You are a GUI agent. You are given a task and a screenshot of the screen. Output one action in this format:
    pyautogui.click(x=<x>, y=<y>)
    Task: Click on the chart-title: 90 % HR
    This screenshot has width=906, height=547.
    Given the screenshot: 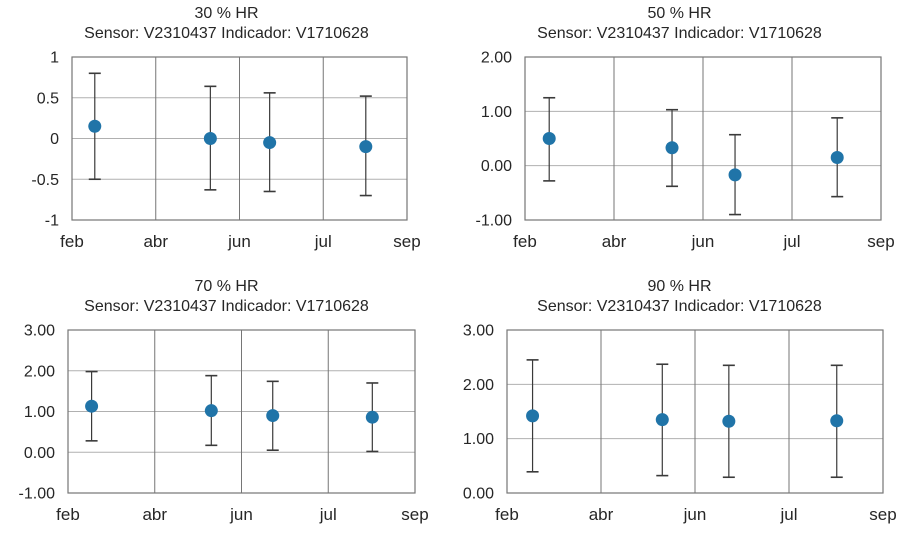 What is the action you would take?
    pyautogui.click(x=679, y=286)
    